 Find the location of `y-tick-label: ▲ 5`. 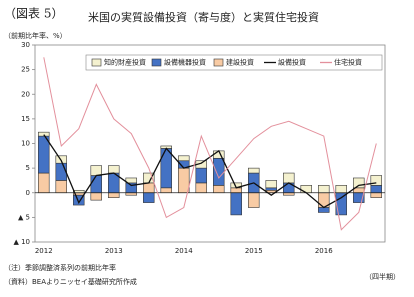

y-tick-label: ▲ 5 is located at coordinates (24, 217).